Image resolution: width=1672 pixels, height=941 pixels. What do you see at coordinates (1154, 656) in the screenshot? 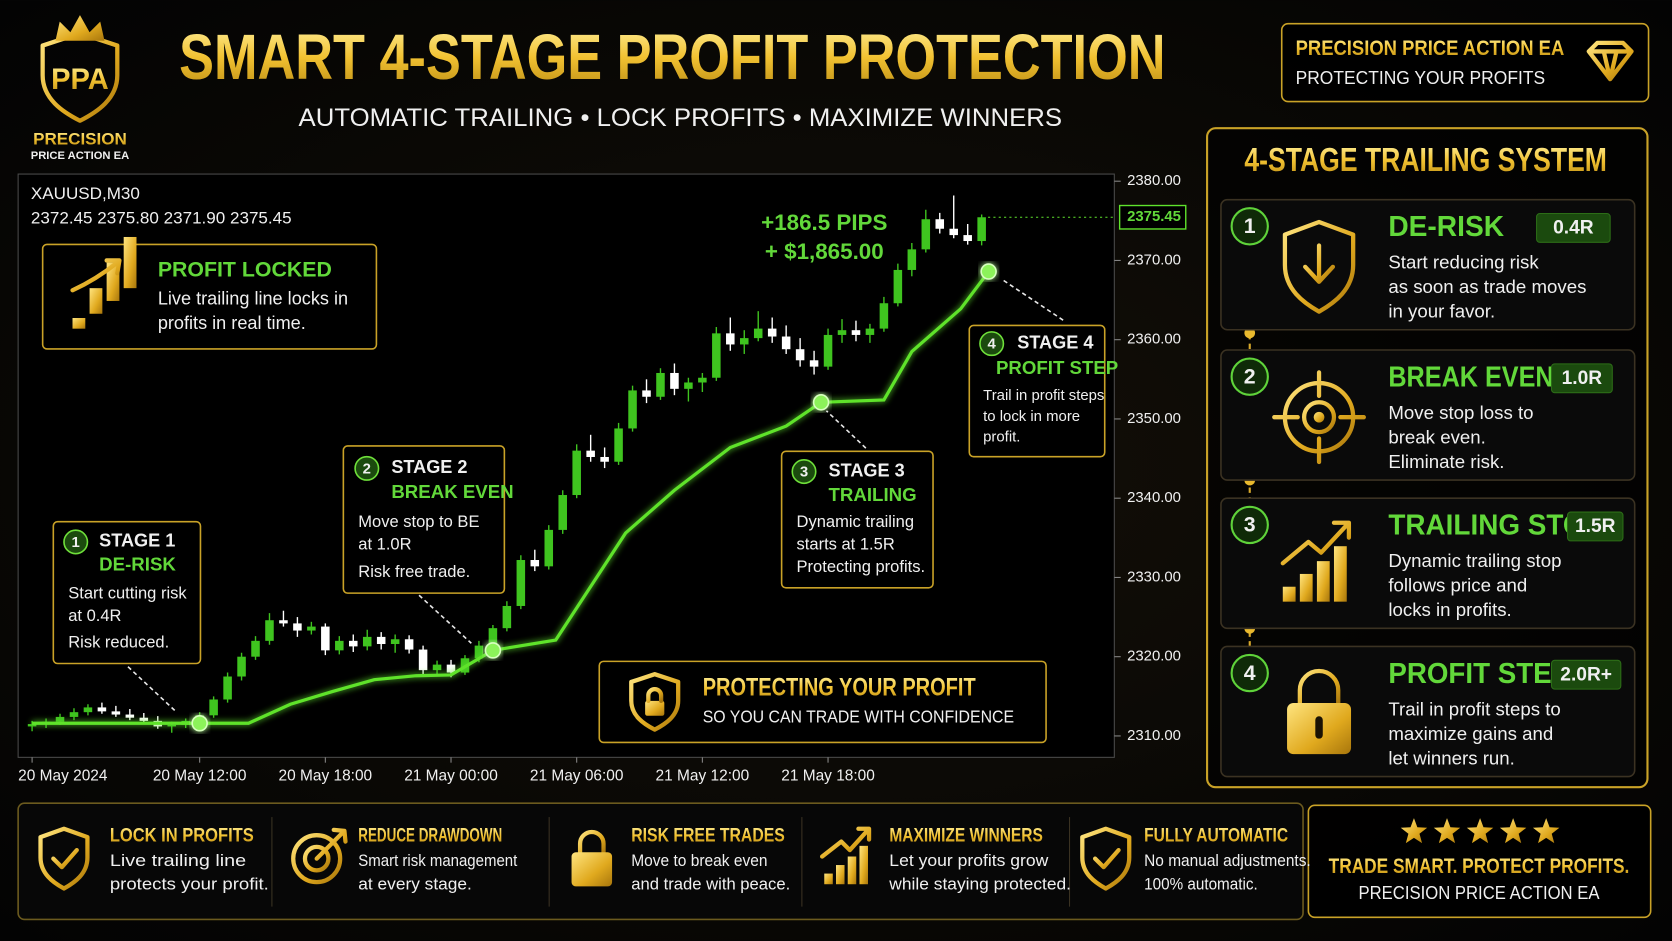
I see `y-tick-label: 2320.00` at bounding box center [1154, 656].